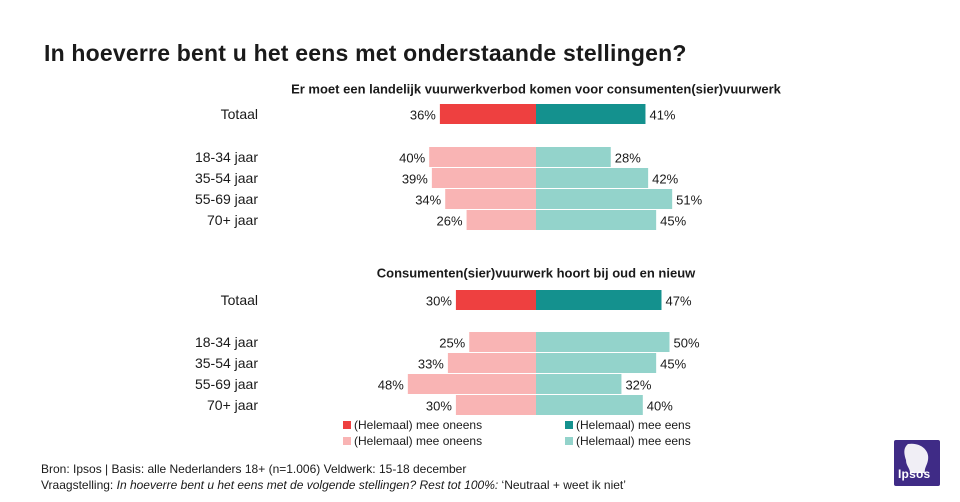 This screenshot has width=960, height=502. I want to click on value-label-eens-55-69-jaar: 32%, so click(638, 385).